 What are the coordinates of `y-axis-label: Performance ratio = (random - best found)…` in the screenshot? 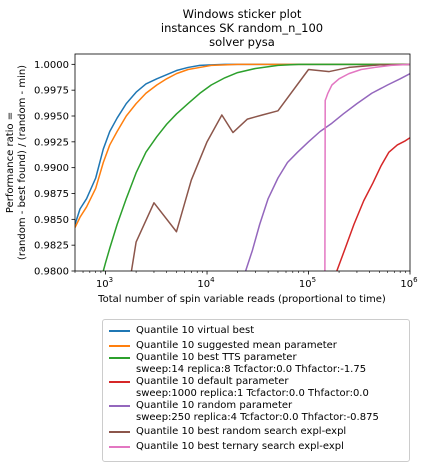 It's located at (16, 162).